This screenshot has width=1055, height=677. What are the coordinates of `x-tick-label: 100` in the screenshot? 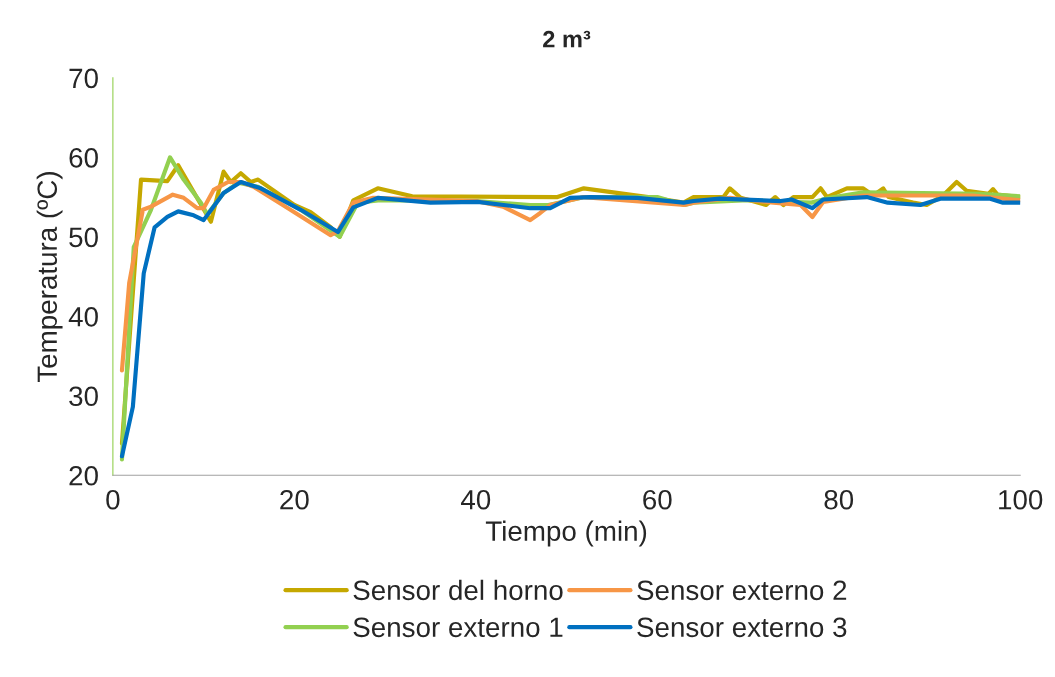 It's located at (1021, 499).